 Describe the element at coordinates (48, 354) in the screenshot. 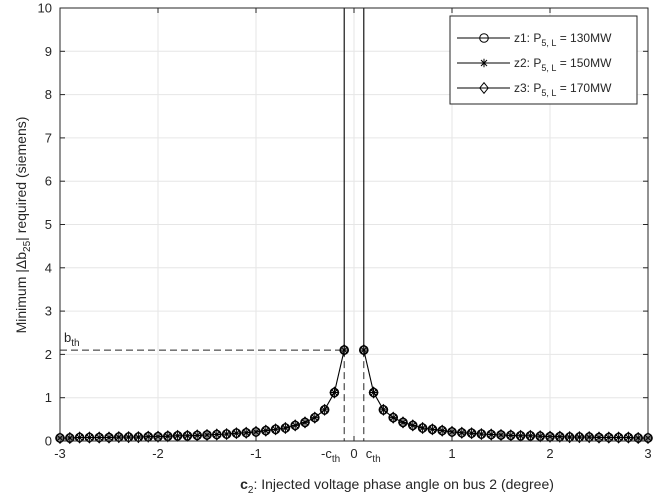

I see `y-tick-label: 2` at that location.